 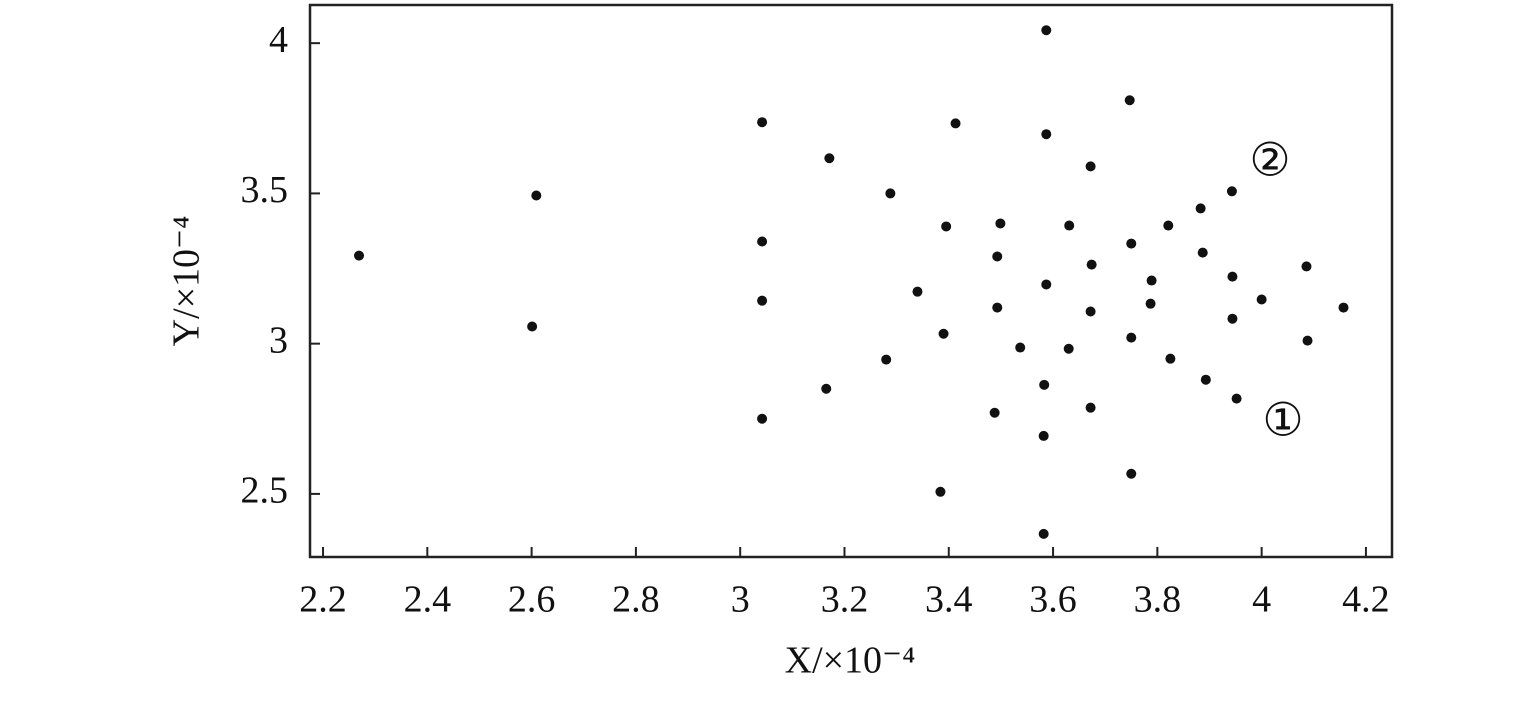 I want to click on x-tick-label: 3.8, so click(x=1158, y=600).